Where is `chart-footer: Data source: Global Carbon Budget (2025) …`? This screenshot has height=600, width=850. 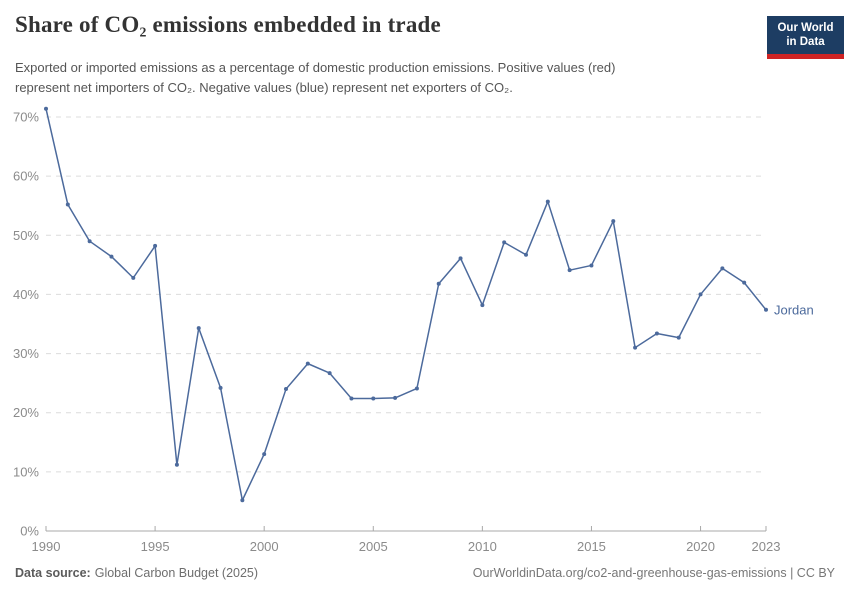
chart-footer: Data source: Global Carbon Budget (2025) … is located at coordinates (425, 573).